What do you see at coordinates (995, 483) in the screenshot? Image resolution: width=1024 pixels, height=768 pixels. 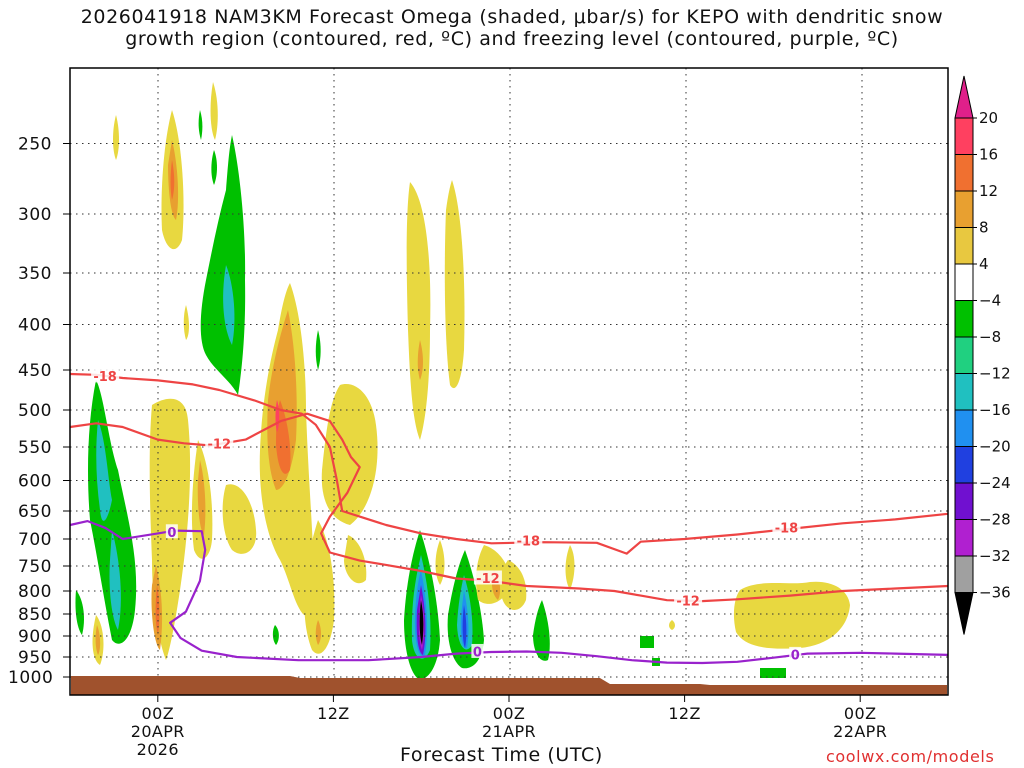 I see `colorbar-label: −24` at bounding box center [995, 483].